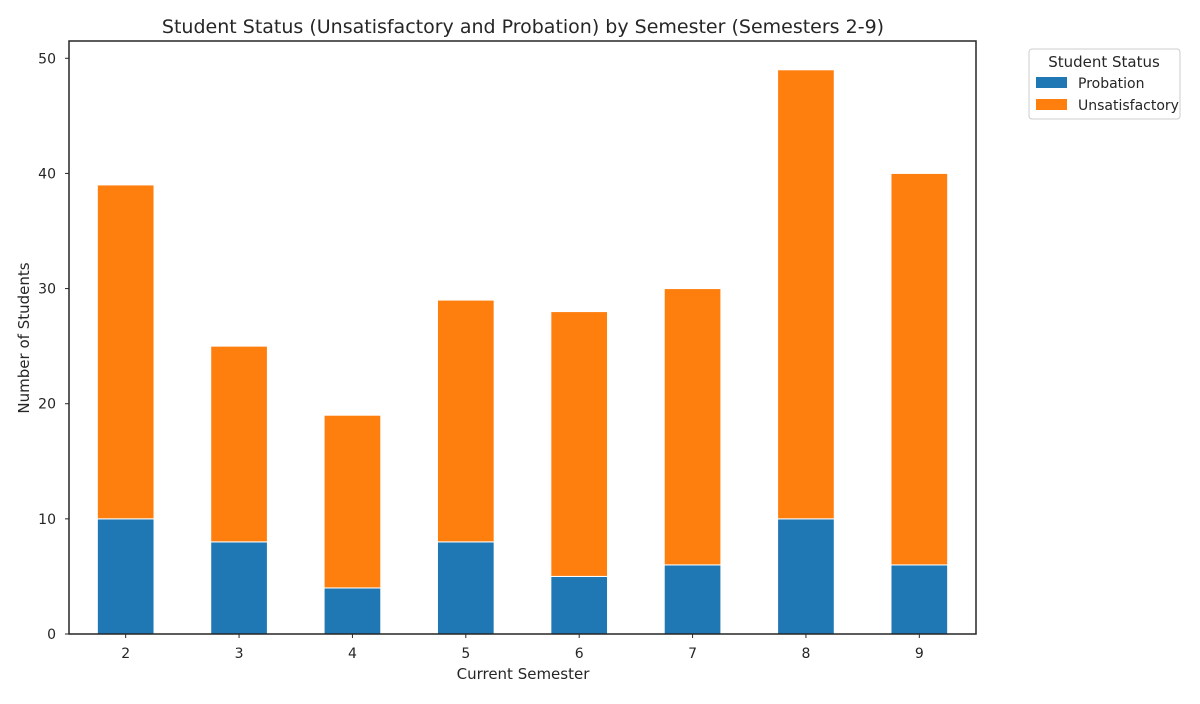 This screenshot has width=1200, height=704. I want to click on x-tick-label: 2, so click(125, 654).